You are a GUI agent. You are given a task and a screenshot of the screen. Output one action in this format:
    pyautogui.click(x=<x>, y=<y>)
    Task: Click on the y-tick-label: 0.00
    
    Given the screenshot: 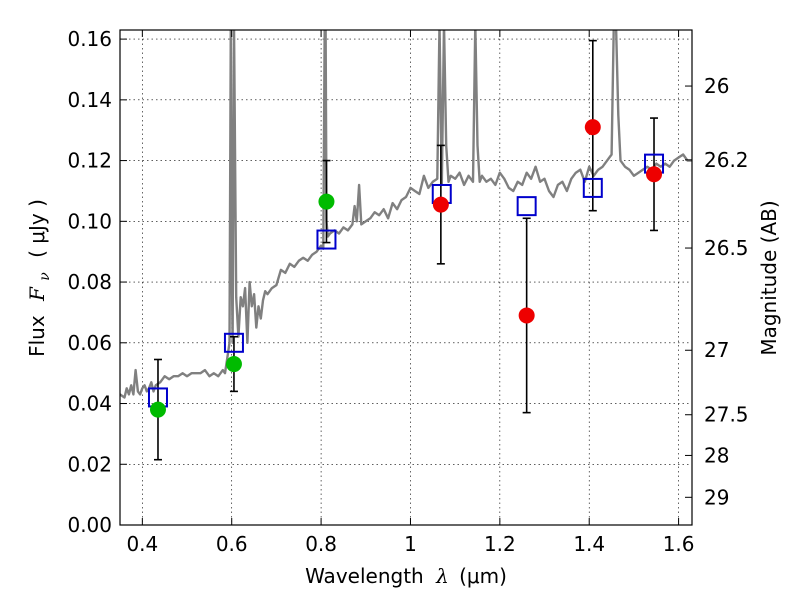 What is the action you would take?
    pyautogui.click(x=89, y=525)
    